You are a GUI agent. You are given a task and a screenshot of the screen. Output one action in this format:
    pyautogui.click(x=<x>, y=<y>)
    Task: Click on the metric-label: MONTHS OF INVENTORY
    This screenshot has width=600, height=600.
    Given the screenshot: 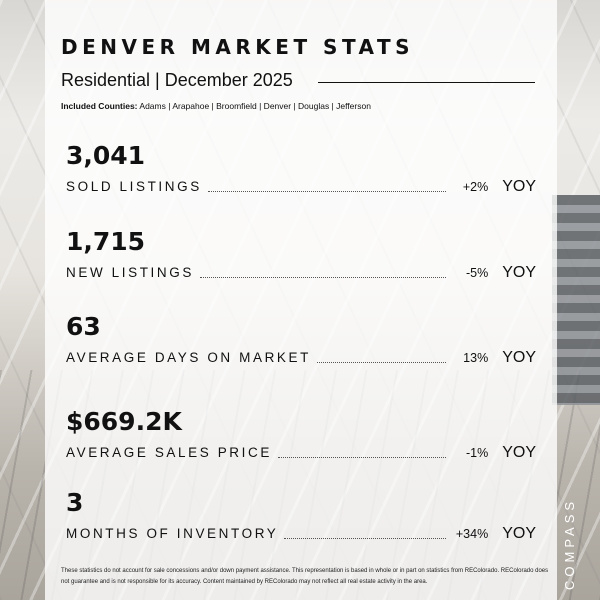 What is the action you would take?
    pyautogui.click(x=172, y=533)
    